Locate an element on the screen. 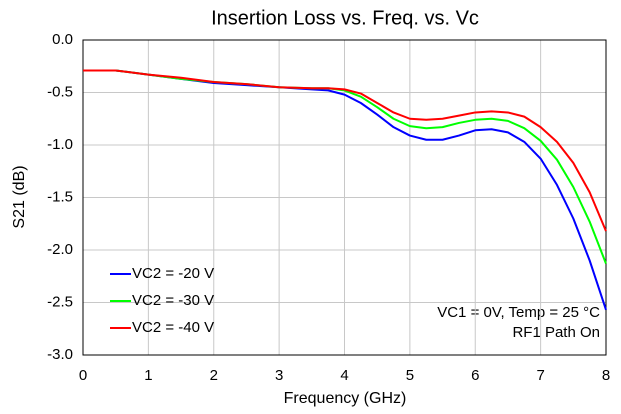 Image resolution: width=621 pixels, height=414 pixels. y-tick-label: -3.0 is located at coordinates (60, 354).